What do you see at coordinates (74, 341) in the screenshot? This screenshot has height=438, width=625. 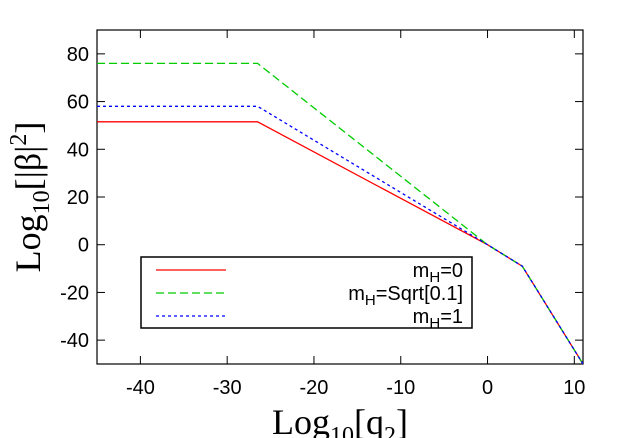 I see `y-tick-label: -40` at bounding box center [74, 341].